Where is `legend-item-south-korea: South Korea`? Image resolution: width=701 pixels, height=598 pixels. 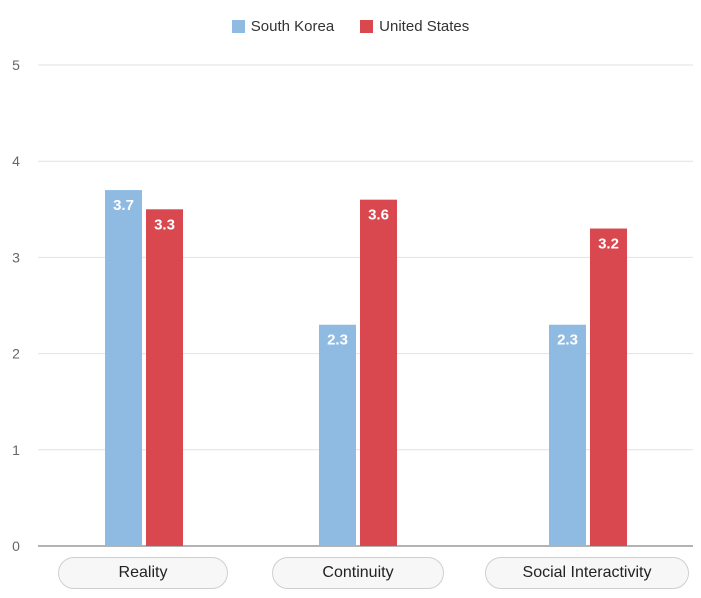
legend-item-south-korea: South Korea is located at coordinates (283, 26).